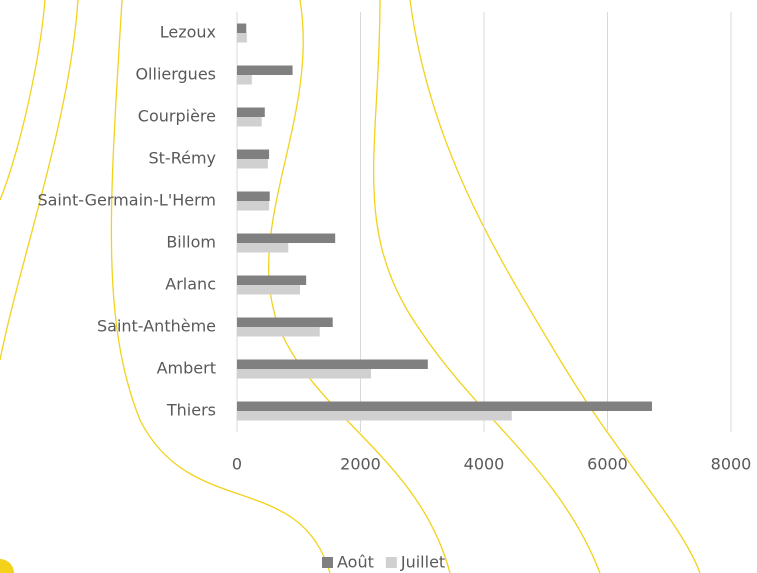  I want to click on logo-fragment, so click(7, 566).